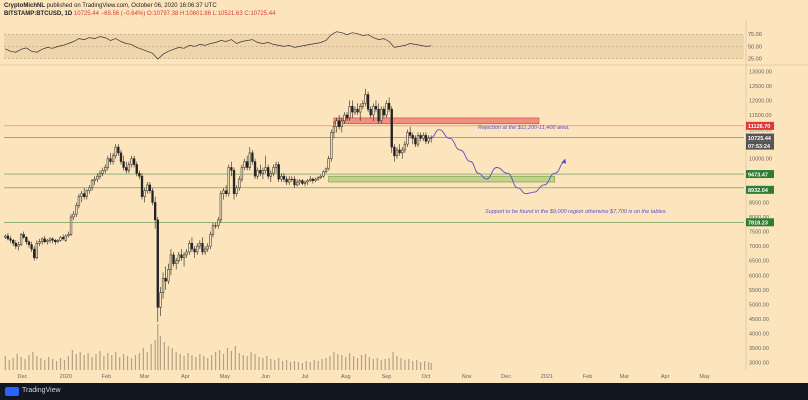 Image resolution: width=808 pixels, height=400 pixels. Describe the element at coordinates (498, 162) in the screenshot. I see `projection-path` at that location.